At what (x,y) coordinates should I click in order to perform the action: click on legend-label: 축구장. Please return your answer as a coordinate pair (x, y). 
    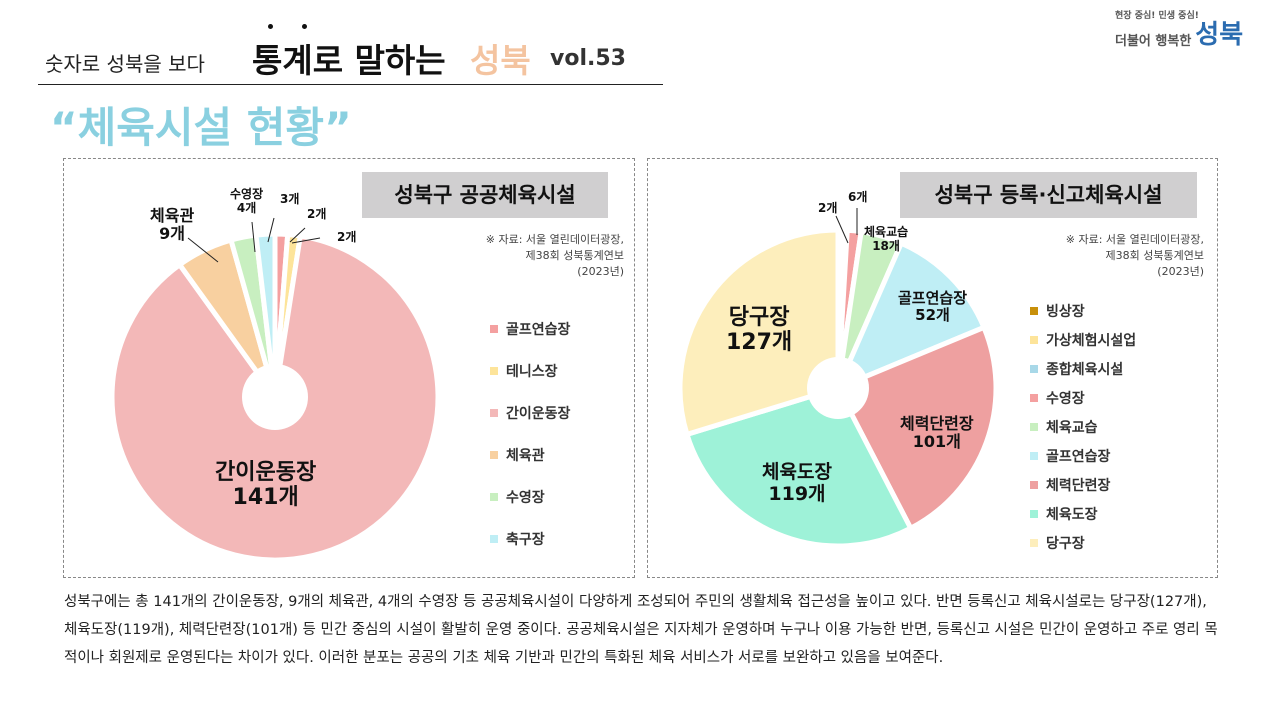
    Looking at the image, I should click on (525, 540).